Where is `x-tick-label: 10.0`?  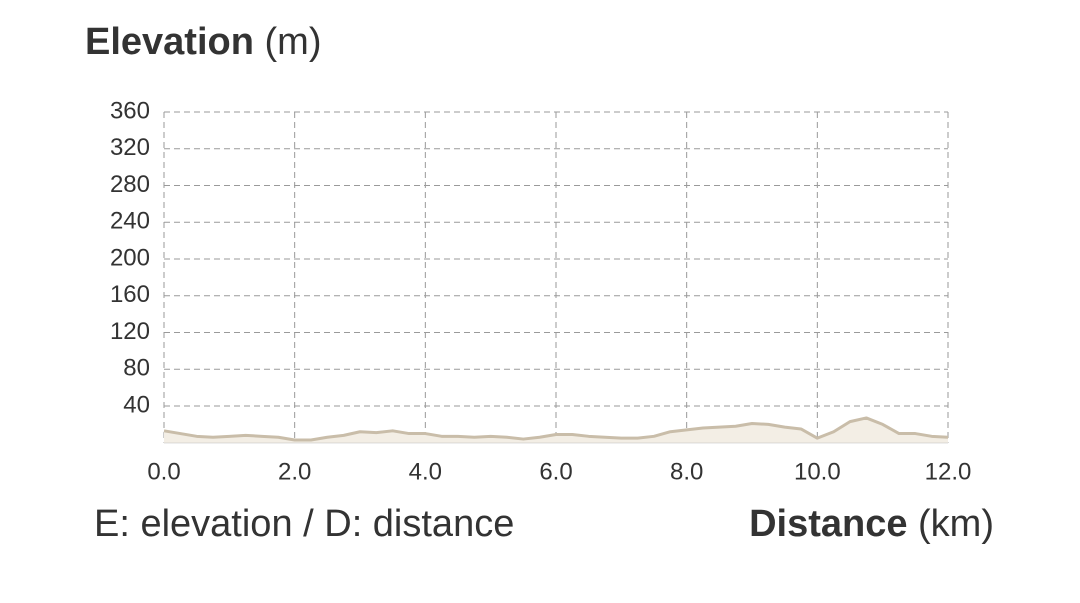
x-tick-label: 10.0 is located at coordinates (817, 471).